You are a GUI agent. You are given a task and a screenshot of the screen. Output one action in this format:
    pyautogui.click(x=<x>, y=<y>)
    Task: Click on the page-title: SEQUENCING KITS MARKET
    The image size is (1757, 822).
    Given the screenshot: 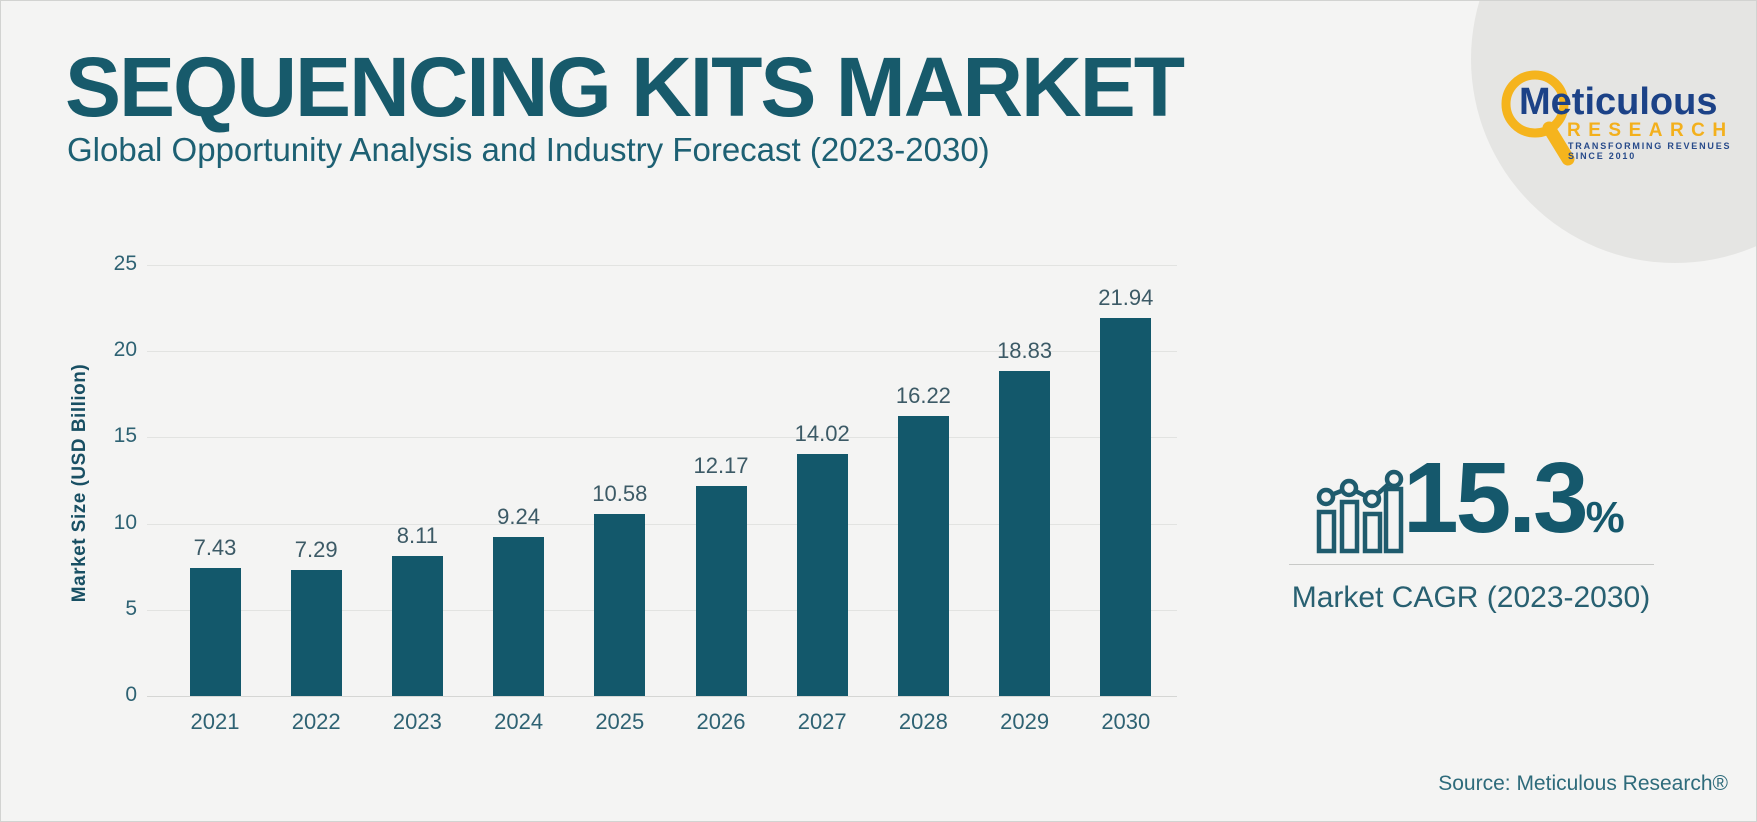 What is the action you would take?
    pyautogui.click(x=625, y=87)
    